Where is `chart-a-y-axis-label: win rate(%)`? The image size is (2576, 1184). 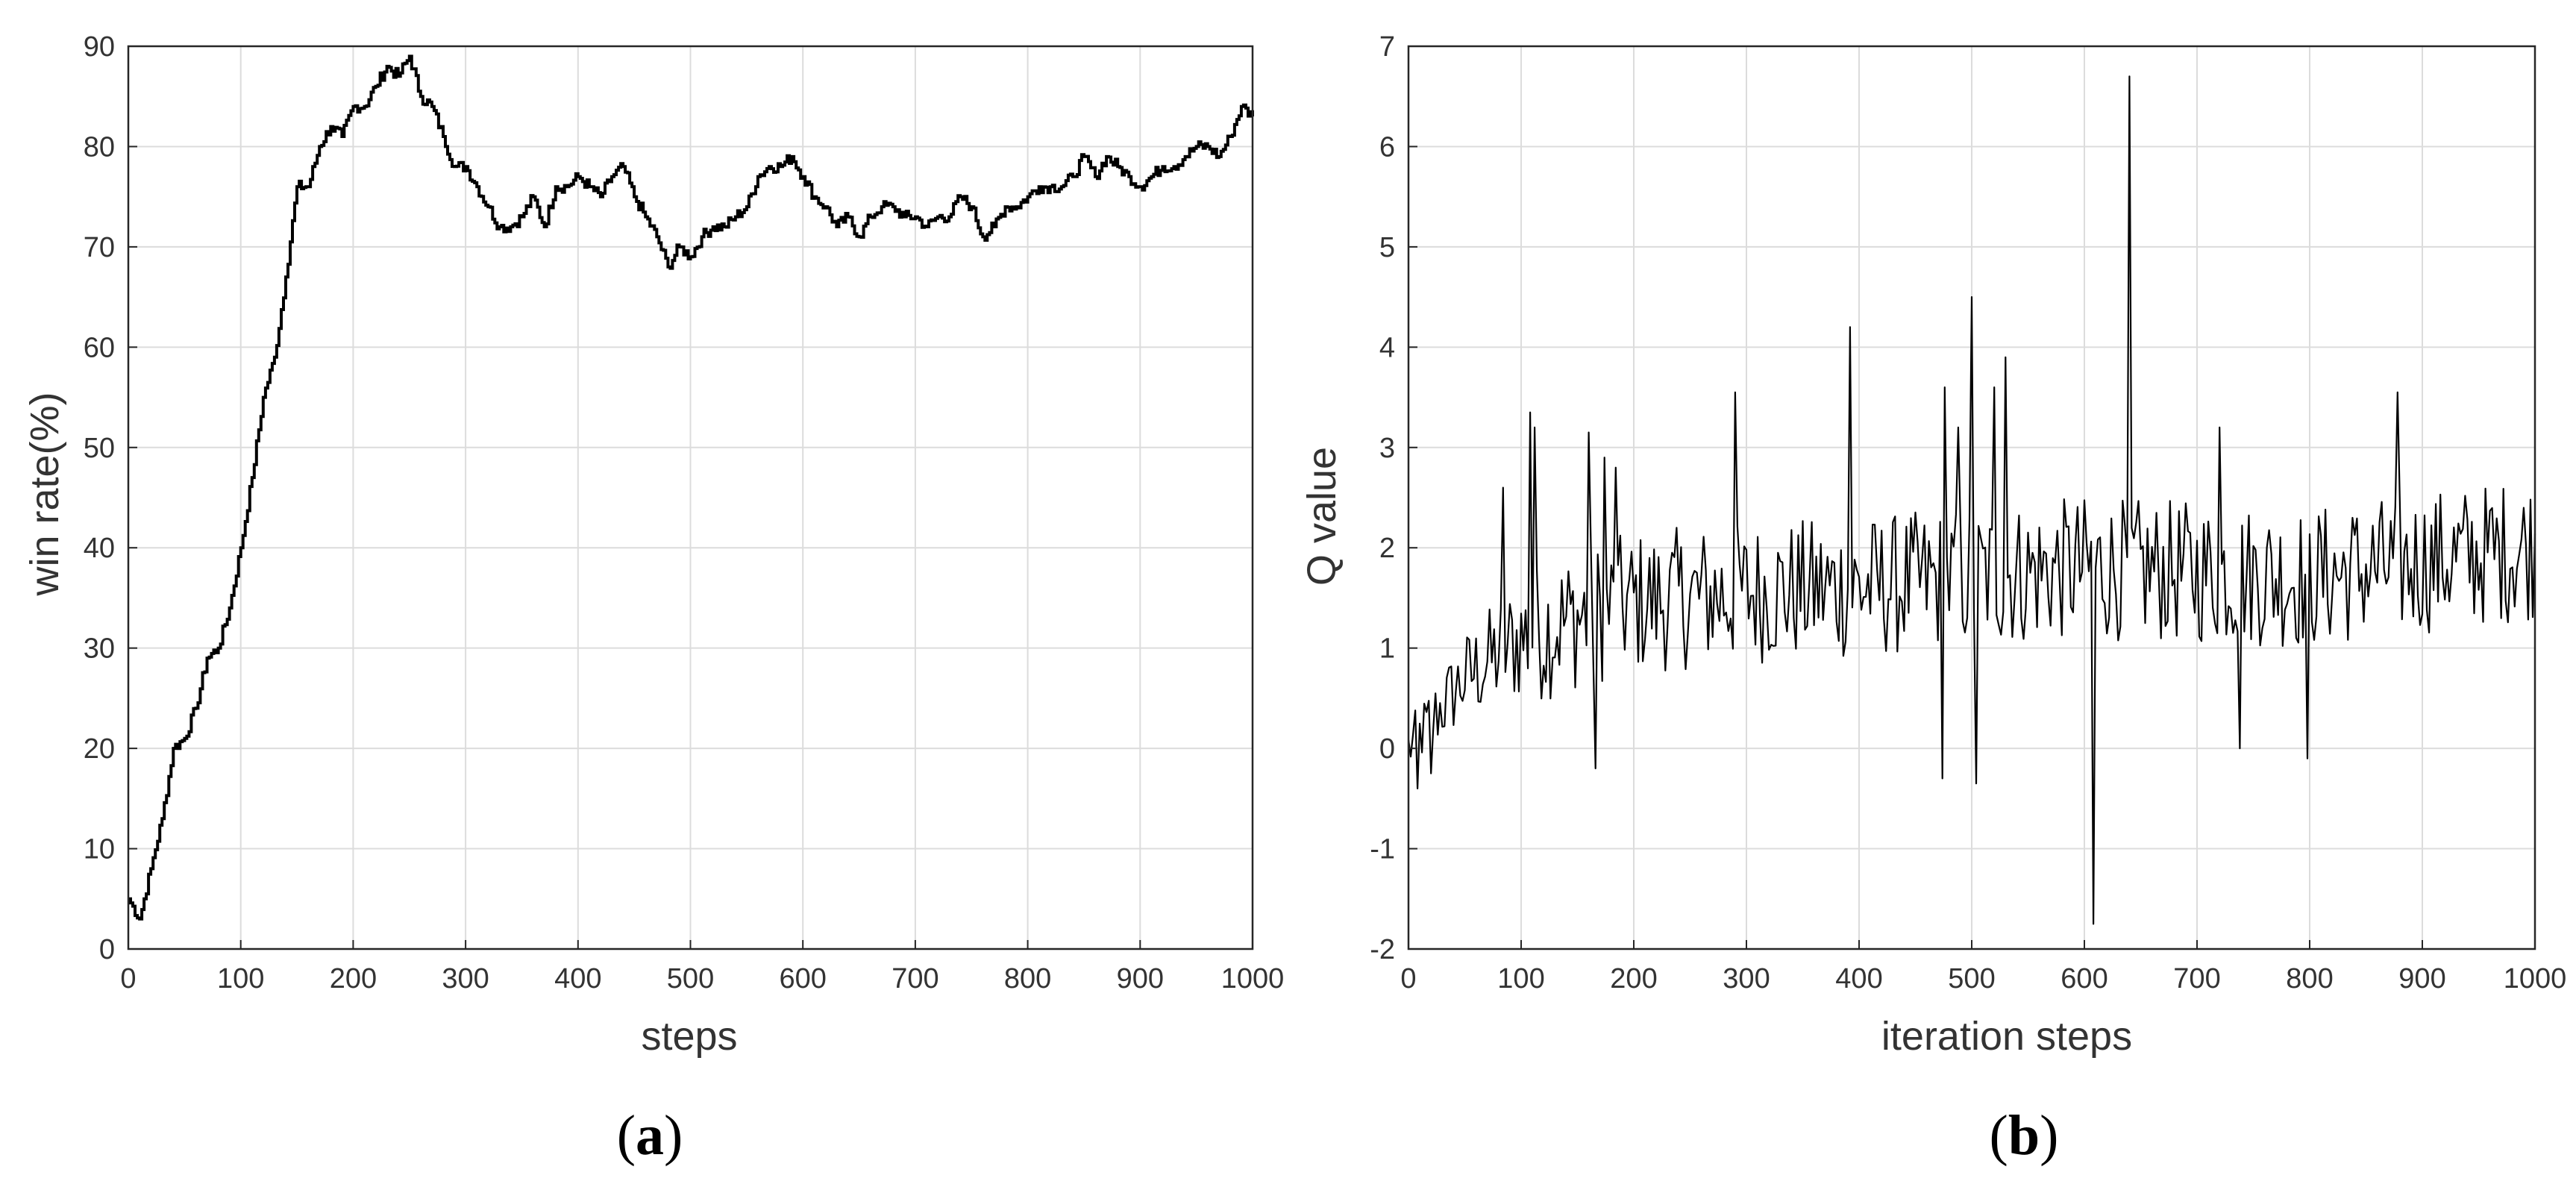
chart-a-y-axis-label: win rate(%) is located at coordinates (44, 494).